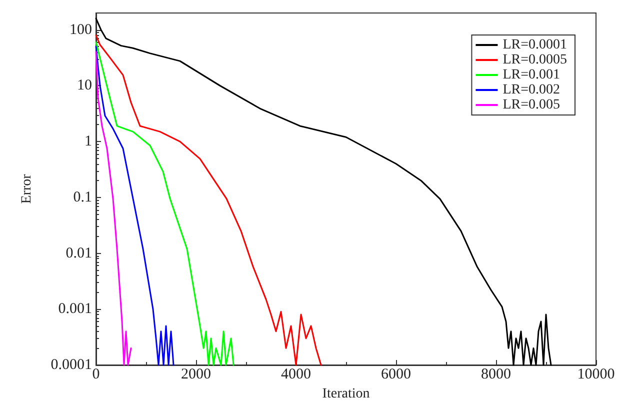 The image size is (637, 407). Describe the element at coordinates (596, 374) in the screenshot. I see `x-tick-label: 10000` at that location.